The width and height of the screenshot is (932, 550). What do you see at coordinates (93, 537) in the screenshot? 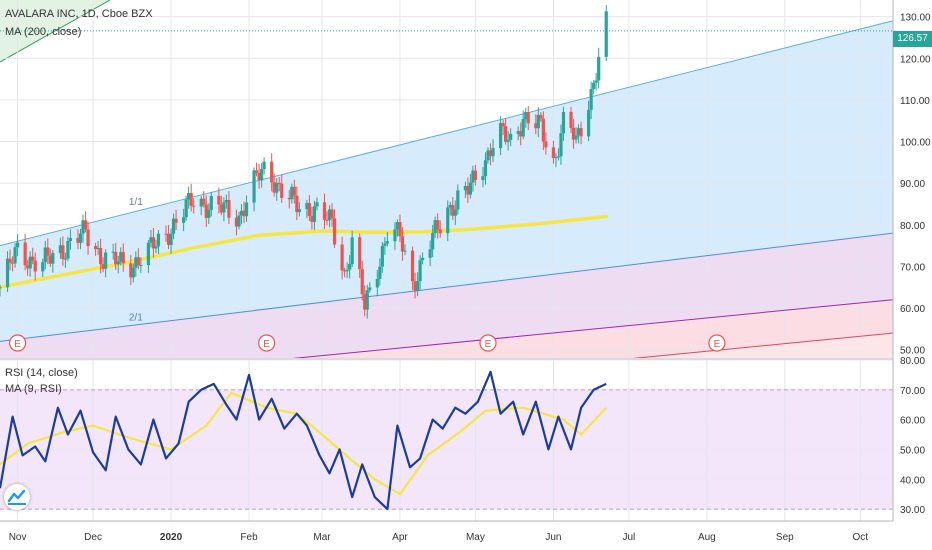
I see `time-tick-label: Dec` at bounding box center [93, 537].